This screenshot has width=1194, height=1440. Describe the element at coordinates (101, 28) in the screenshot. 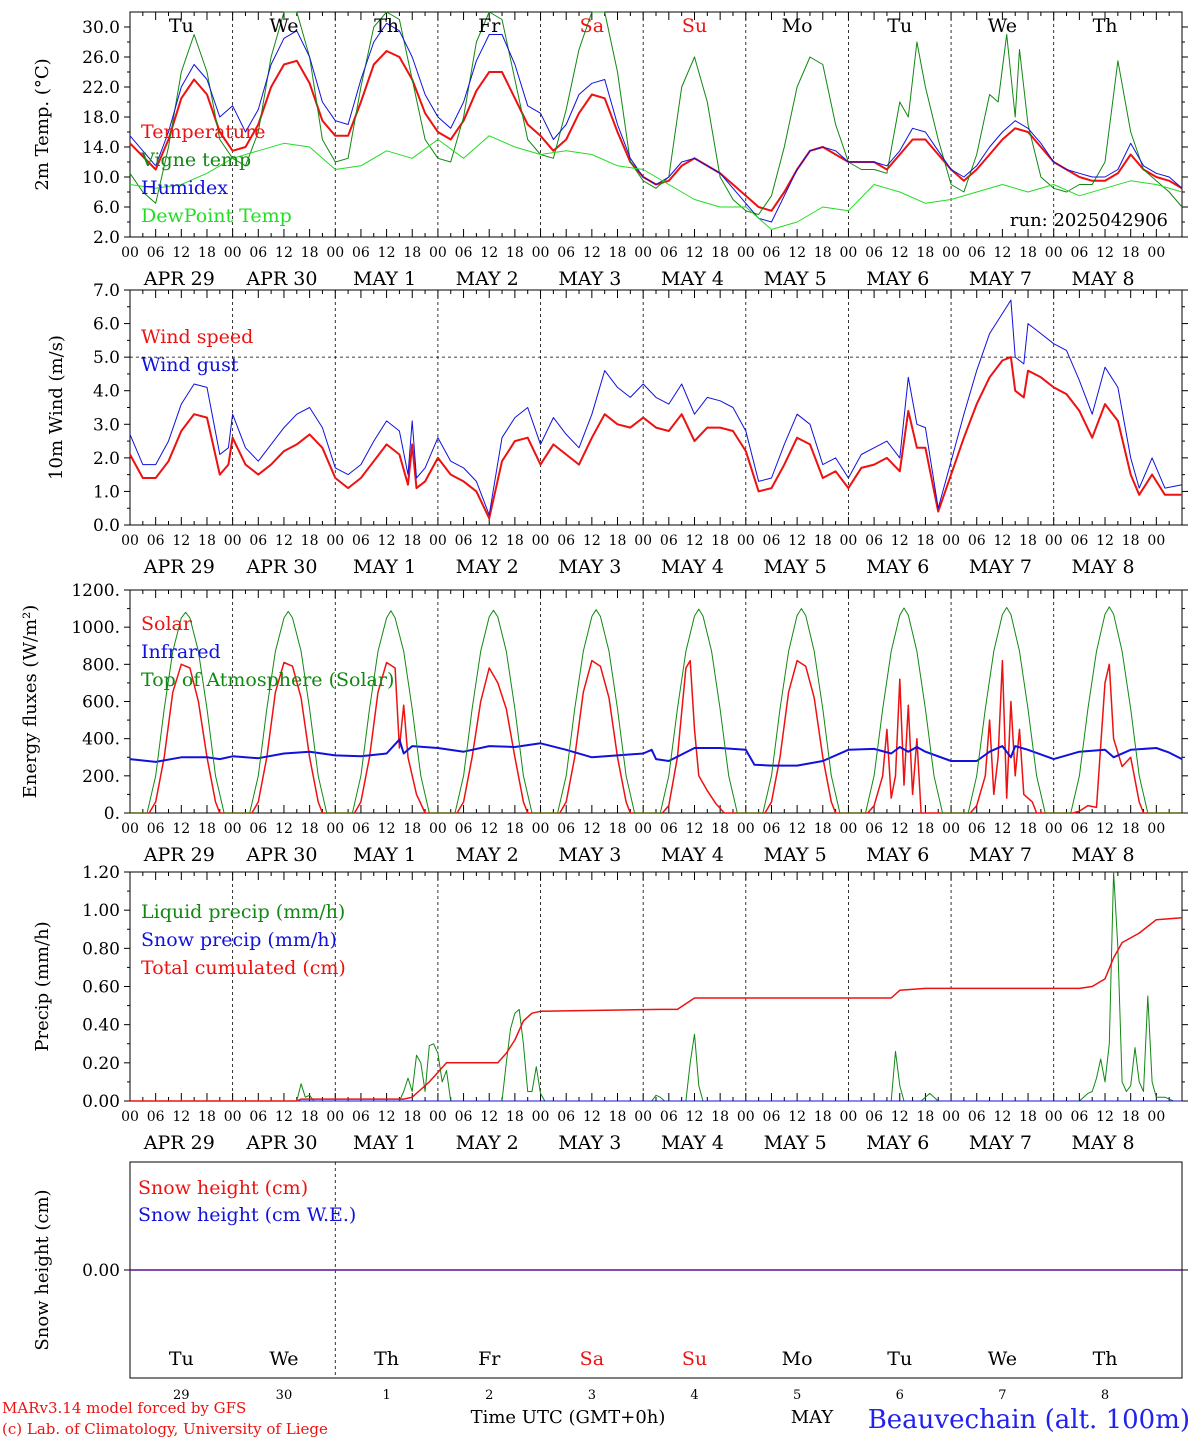

I see `y-tick-label: 30.0` at that location.